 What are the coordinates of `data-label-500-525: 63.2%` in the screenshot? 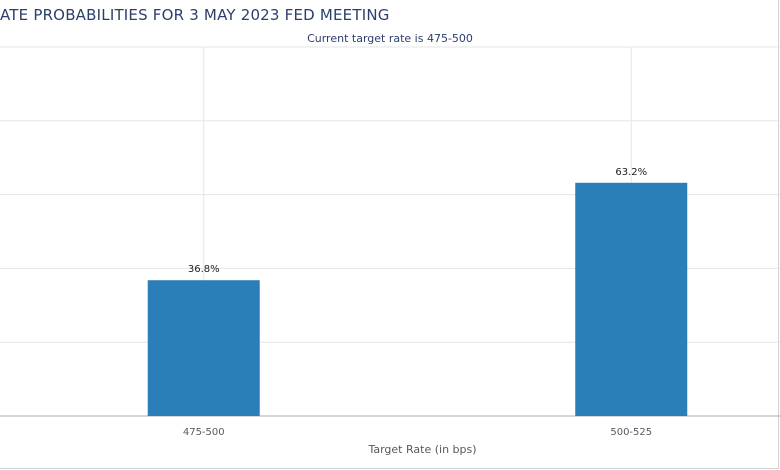 It's located at (631, 172).